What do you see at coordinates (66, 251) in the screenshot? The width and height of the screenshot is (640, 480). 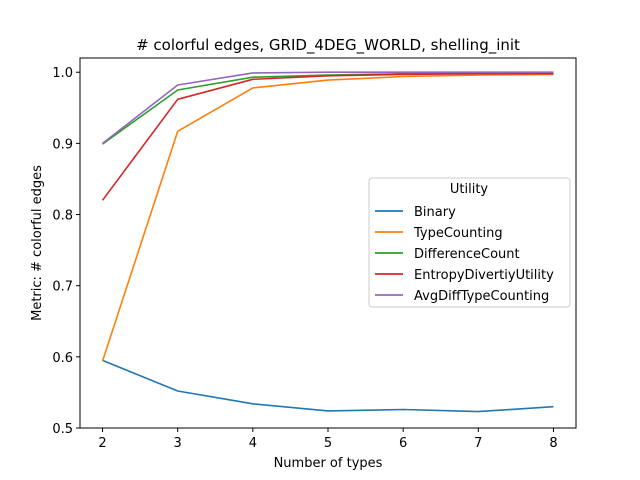 I see `y-axis: 0.5 0.6 0.7 0.8 0.9 1.0` at bounding box center [66, 251].